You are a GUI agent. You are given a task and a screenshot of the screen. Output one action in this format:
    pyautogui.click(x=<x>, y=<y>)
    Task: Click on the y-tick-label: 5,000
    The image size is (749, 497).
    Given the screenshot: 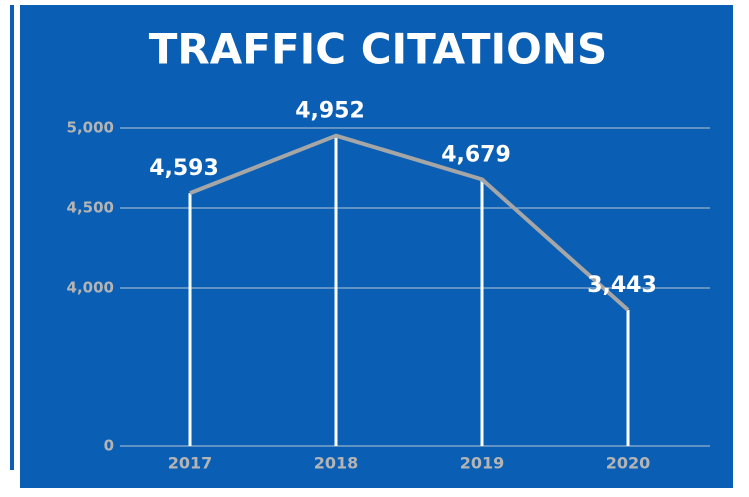 What is the action you would take?
    pyautogui.click(x=90, y=128)
    